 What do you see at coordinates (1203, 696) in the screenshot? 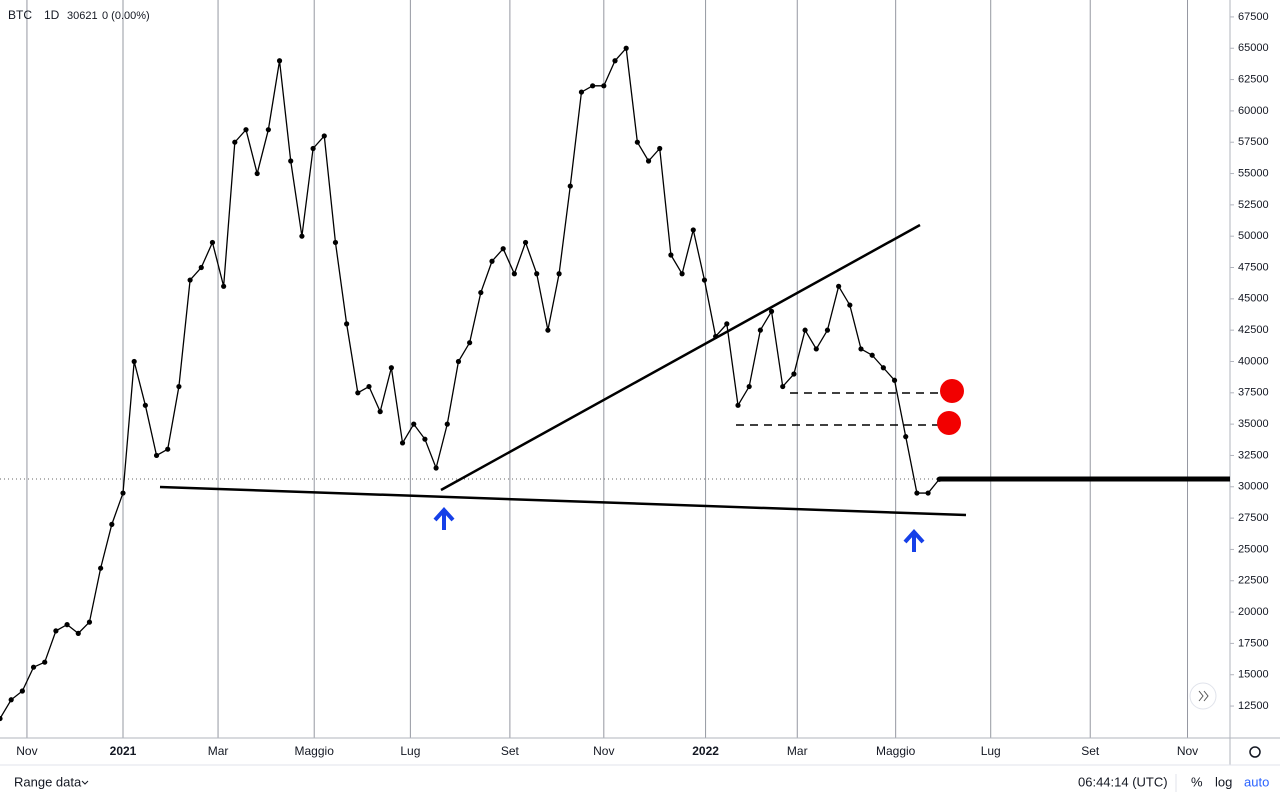
I see `scroll-icon` at bounding box center [1203, 696].